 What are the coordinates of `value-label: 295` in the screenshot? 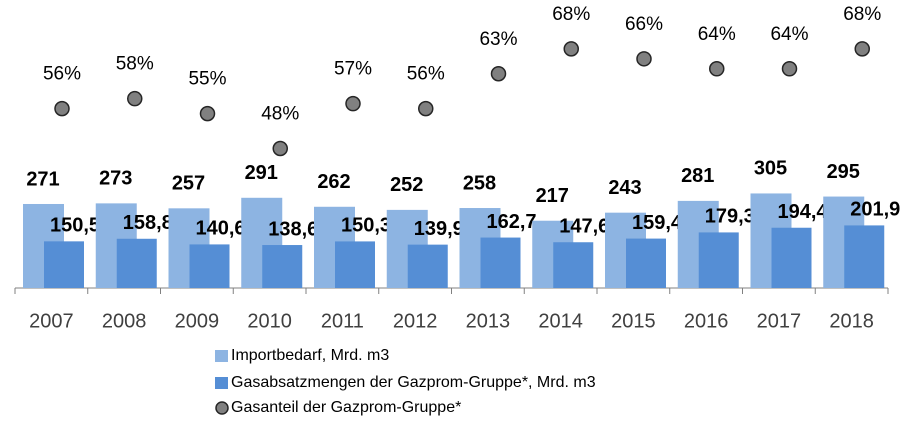 It's located at (843, 172).